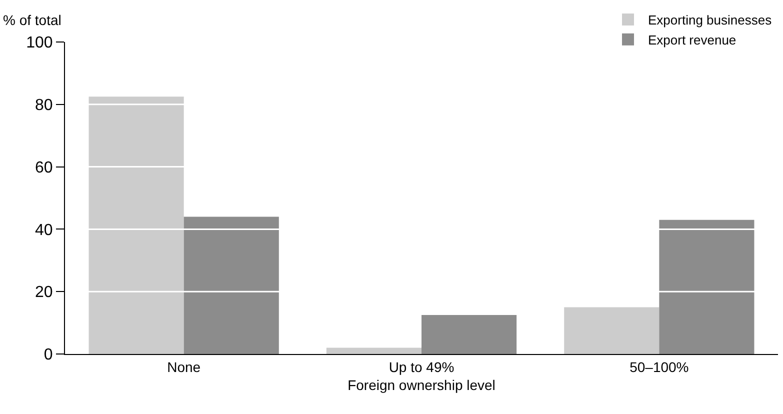 This screenshot has width=783, height=414. I want to click on x-tick-label: None, so click(184, 366).